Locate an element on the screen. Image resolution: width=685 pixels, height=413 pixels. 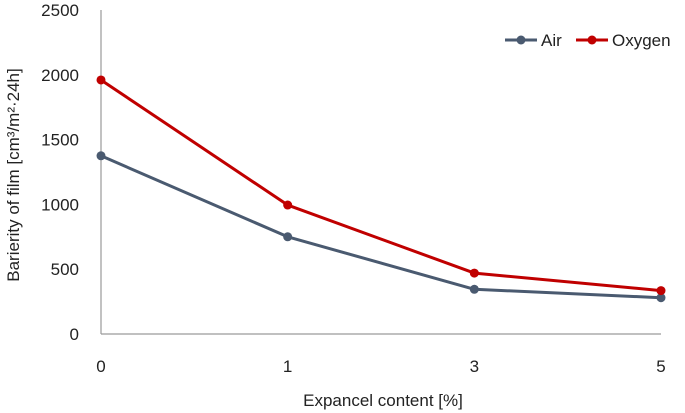
x-tick-label: 0 is located at coordinates (100, 366).